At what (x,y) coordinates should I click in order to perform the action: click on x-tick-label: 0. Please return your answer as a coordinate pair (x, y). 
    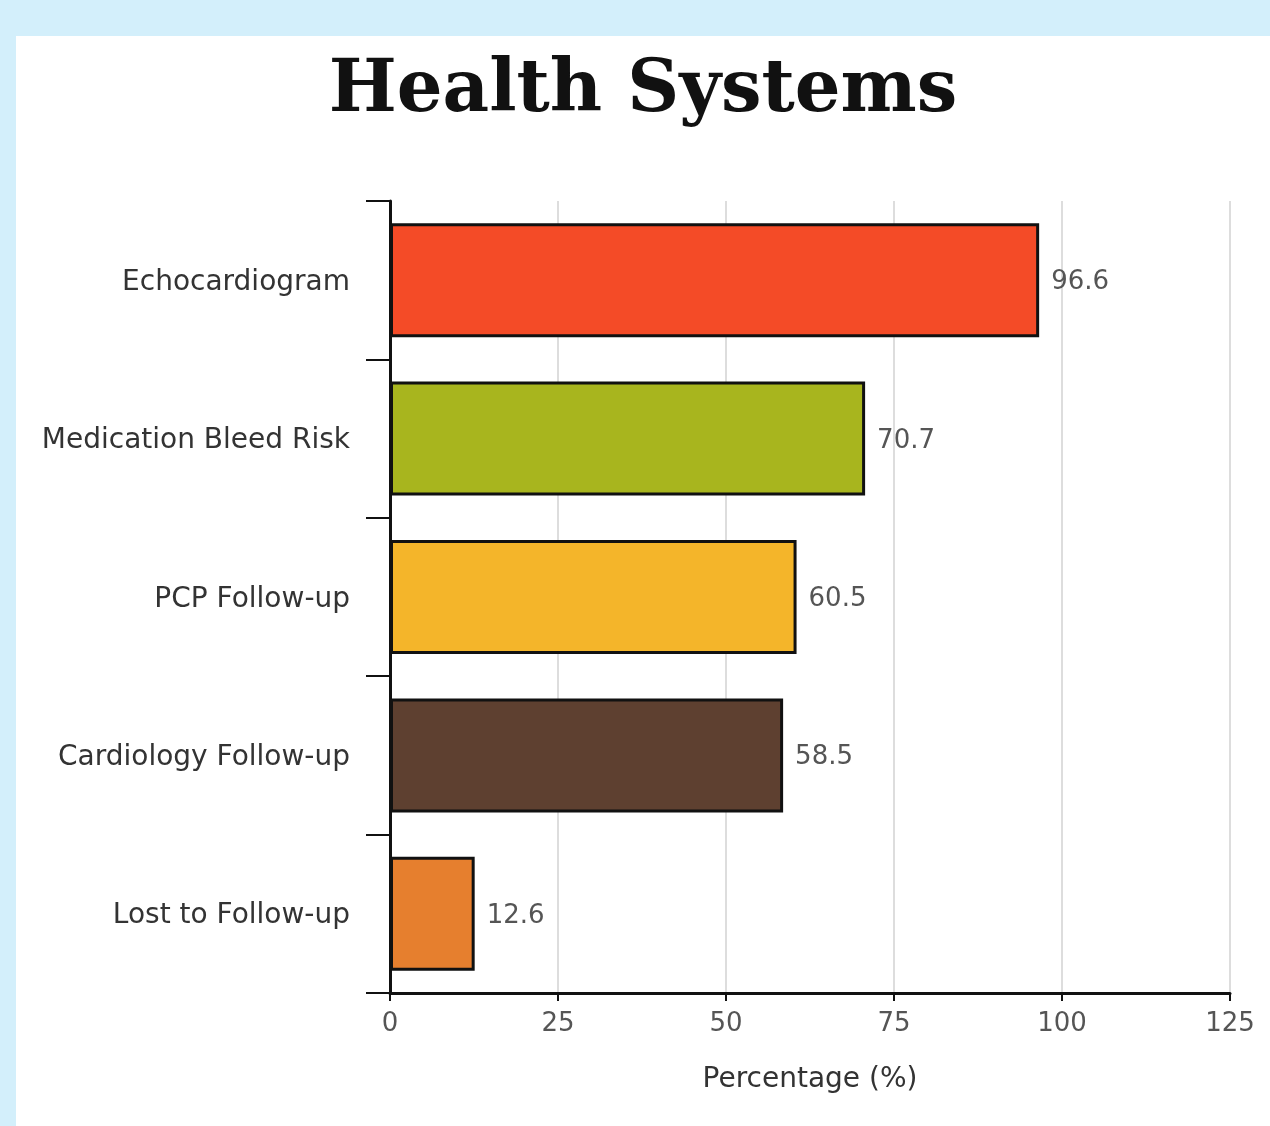
    Looking at the image, I should click on (390, 1022).